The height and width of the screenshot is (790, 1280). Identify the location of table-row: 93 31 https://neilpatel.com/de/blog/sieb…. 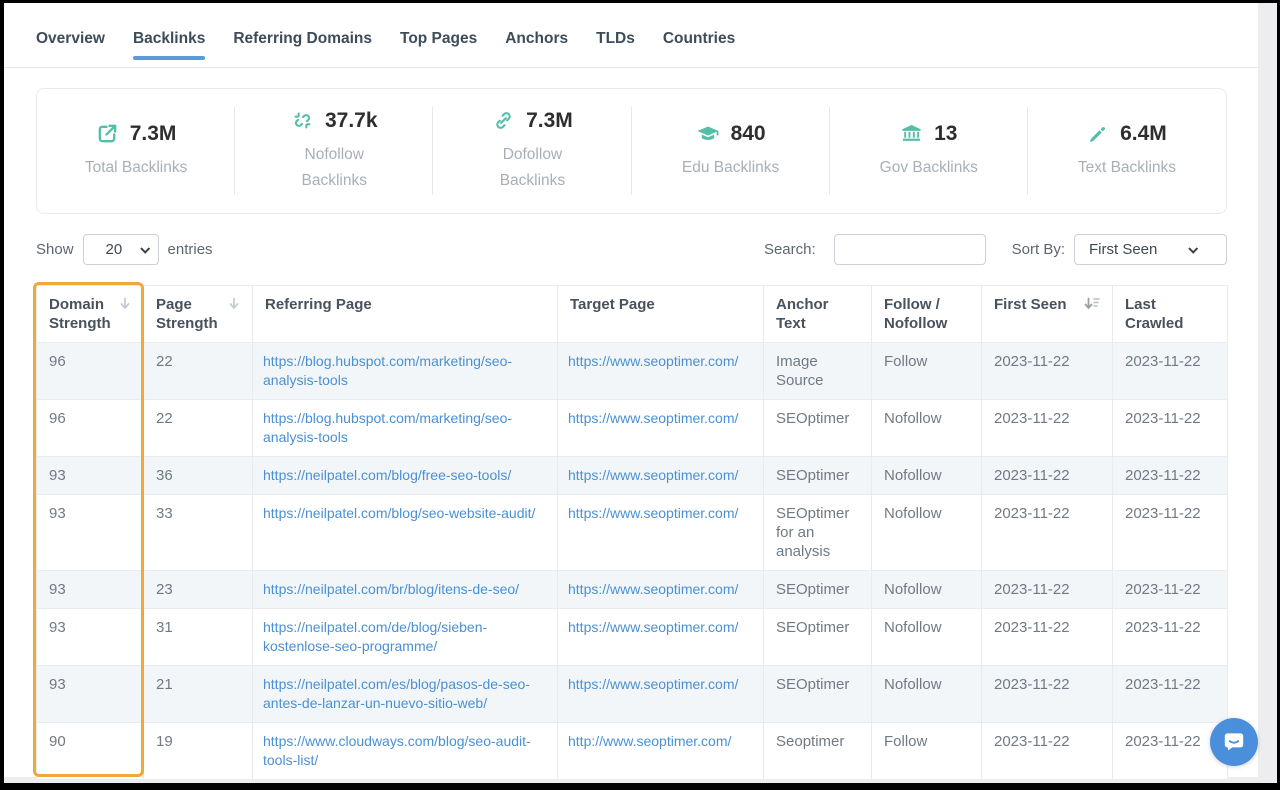
(632, 637).